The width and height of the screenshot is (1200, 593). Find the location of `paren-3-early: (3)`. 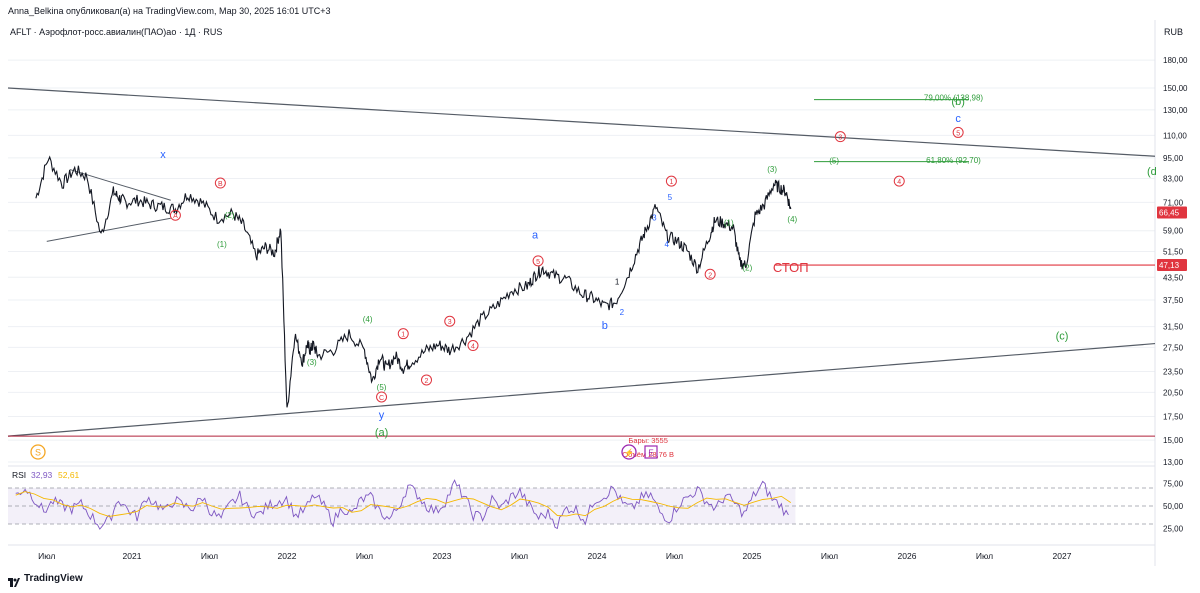

paren-3-early: (3) is located at coordinates (312, 362).